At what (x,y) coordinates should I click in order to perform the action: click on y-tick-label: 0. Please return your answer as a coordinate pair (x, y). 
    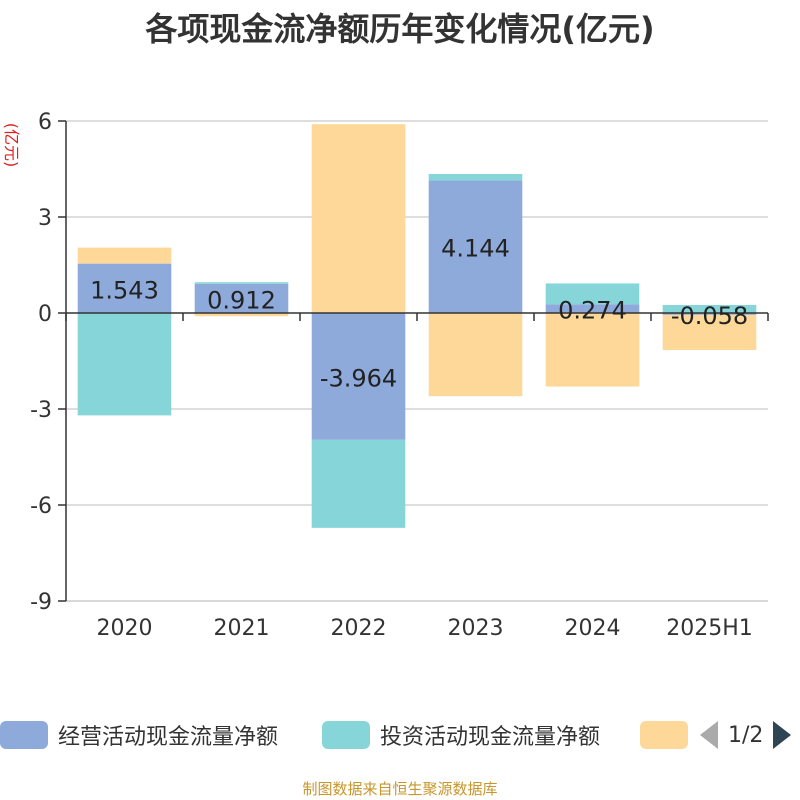
    Looking at the image, I should click on (45, 314).